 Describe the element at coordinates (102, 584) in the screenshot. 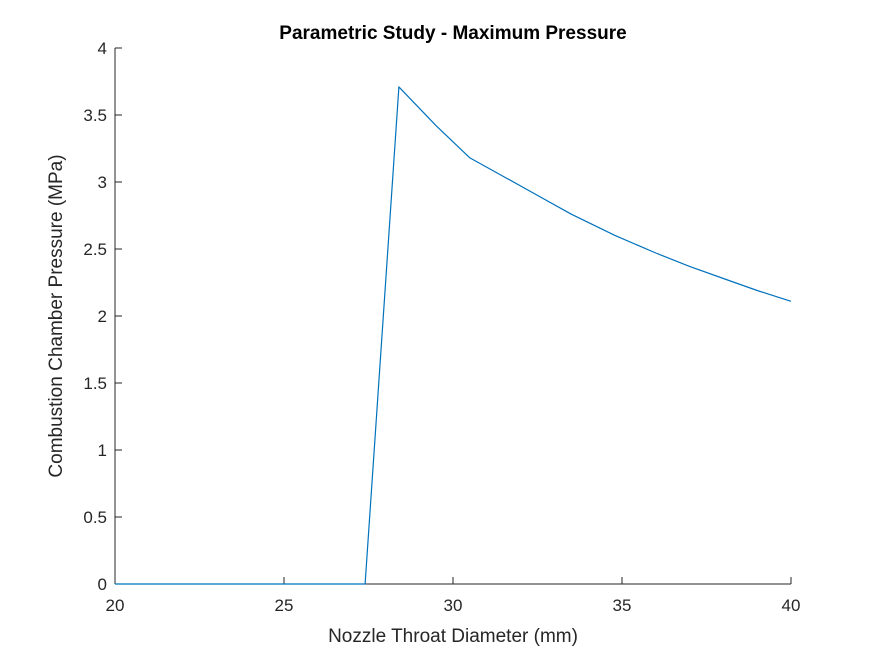

I see `y-tick-label: 0` at that location.